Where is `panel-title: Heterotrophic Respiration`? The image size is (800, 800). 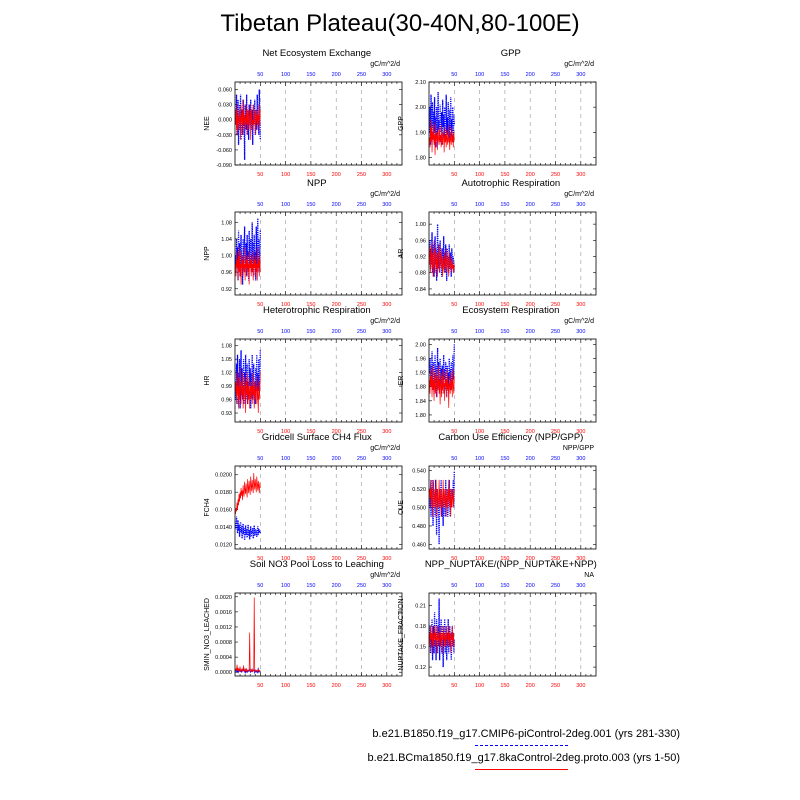
panel-title: Heterotrophic Respiration is located at coordinates (317, 310).